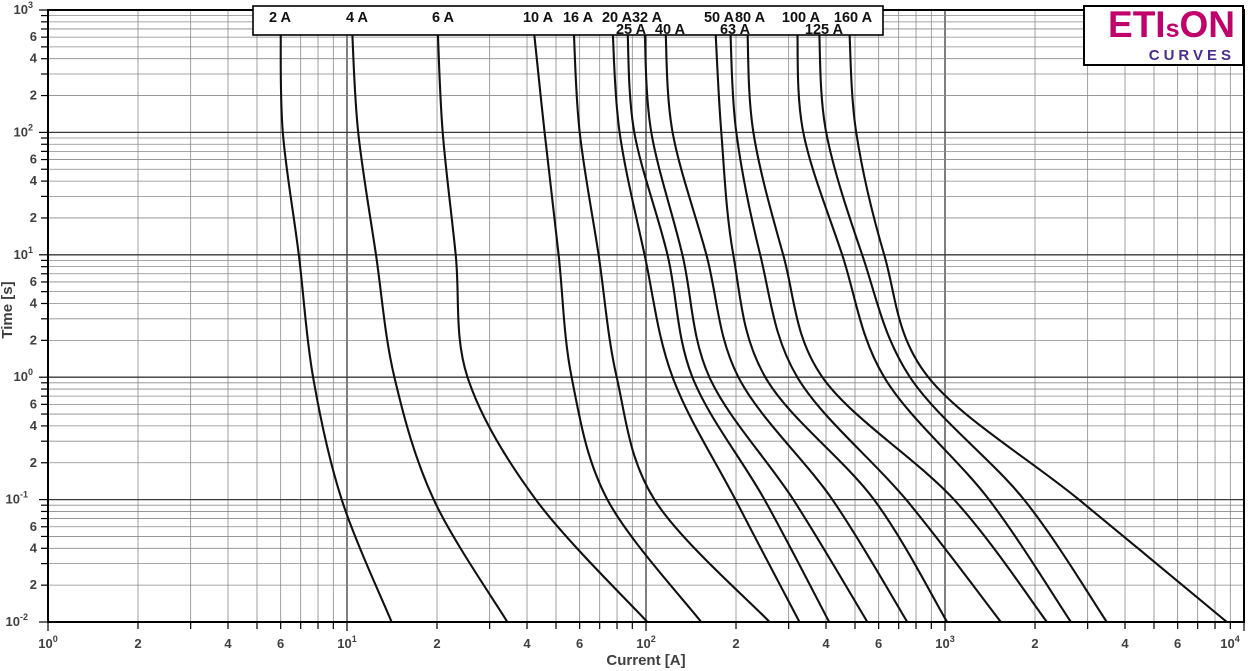  I want to click on logo-s: s, so click(1172, 28).